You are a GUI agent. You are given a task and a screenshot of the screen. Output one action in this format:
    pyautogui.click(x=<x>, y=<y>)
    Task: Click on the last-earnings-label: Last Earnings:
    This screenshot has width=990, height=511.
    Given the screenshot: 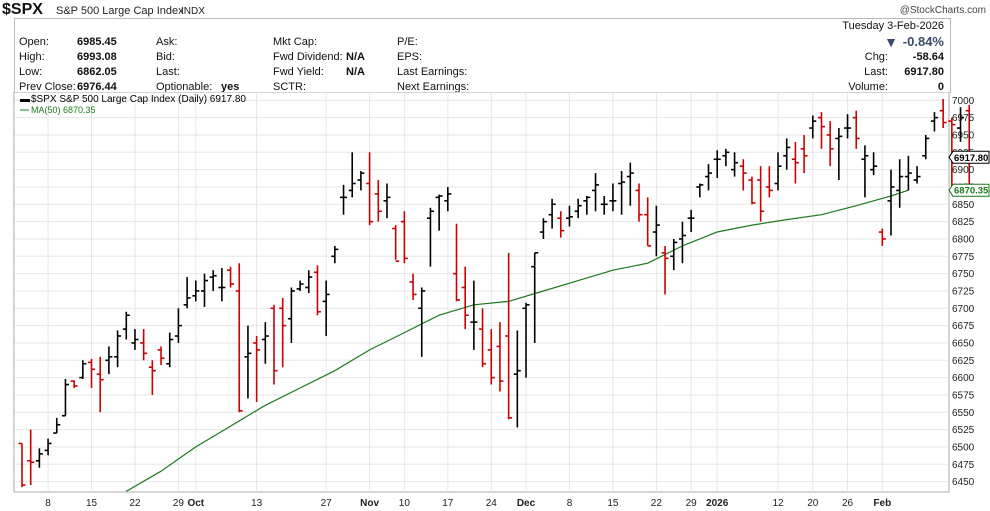 What is the action you would take?
    pyautogui.click(x=432, y=72)
    